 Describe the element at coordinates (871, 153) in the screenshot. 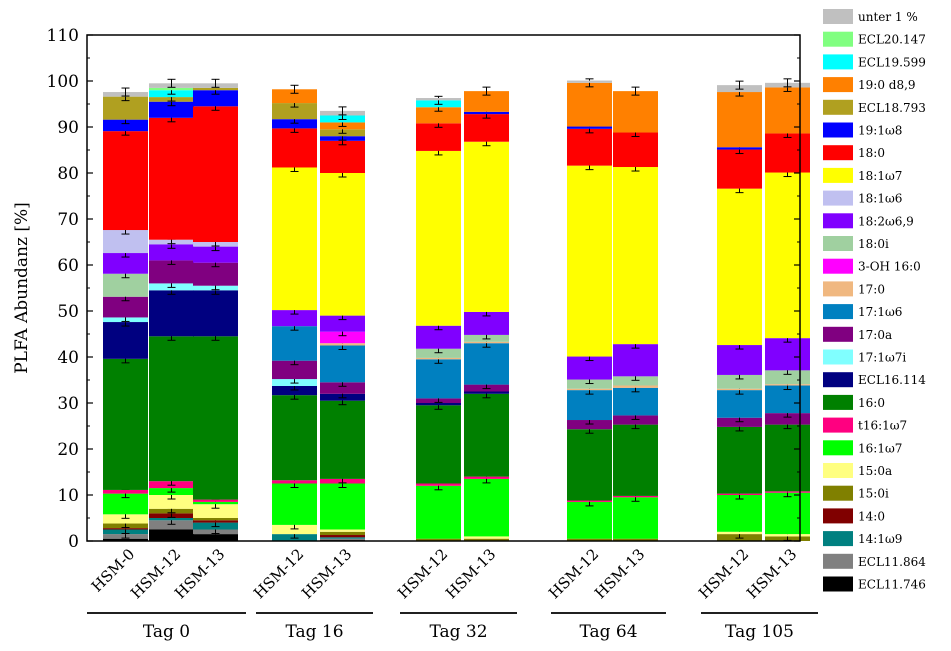

I see `legend-label: 18:0` at that location.